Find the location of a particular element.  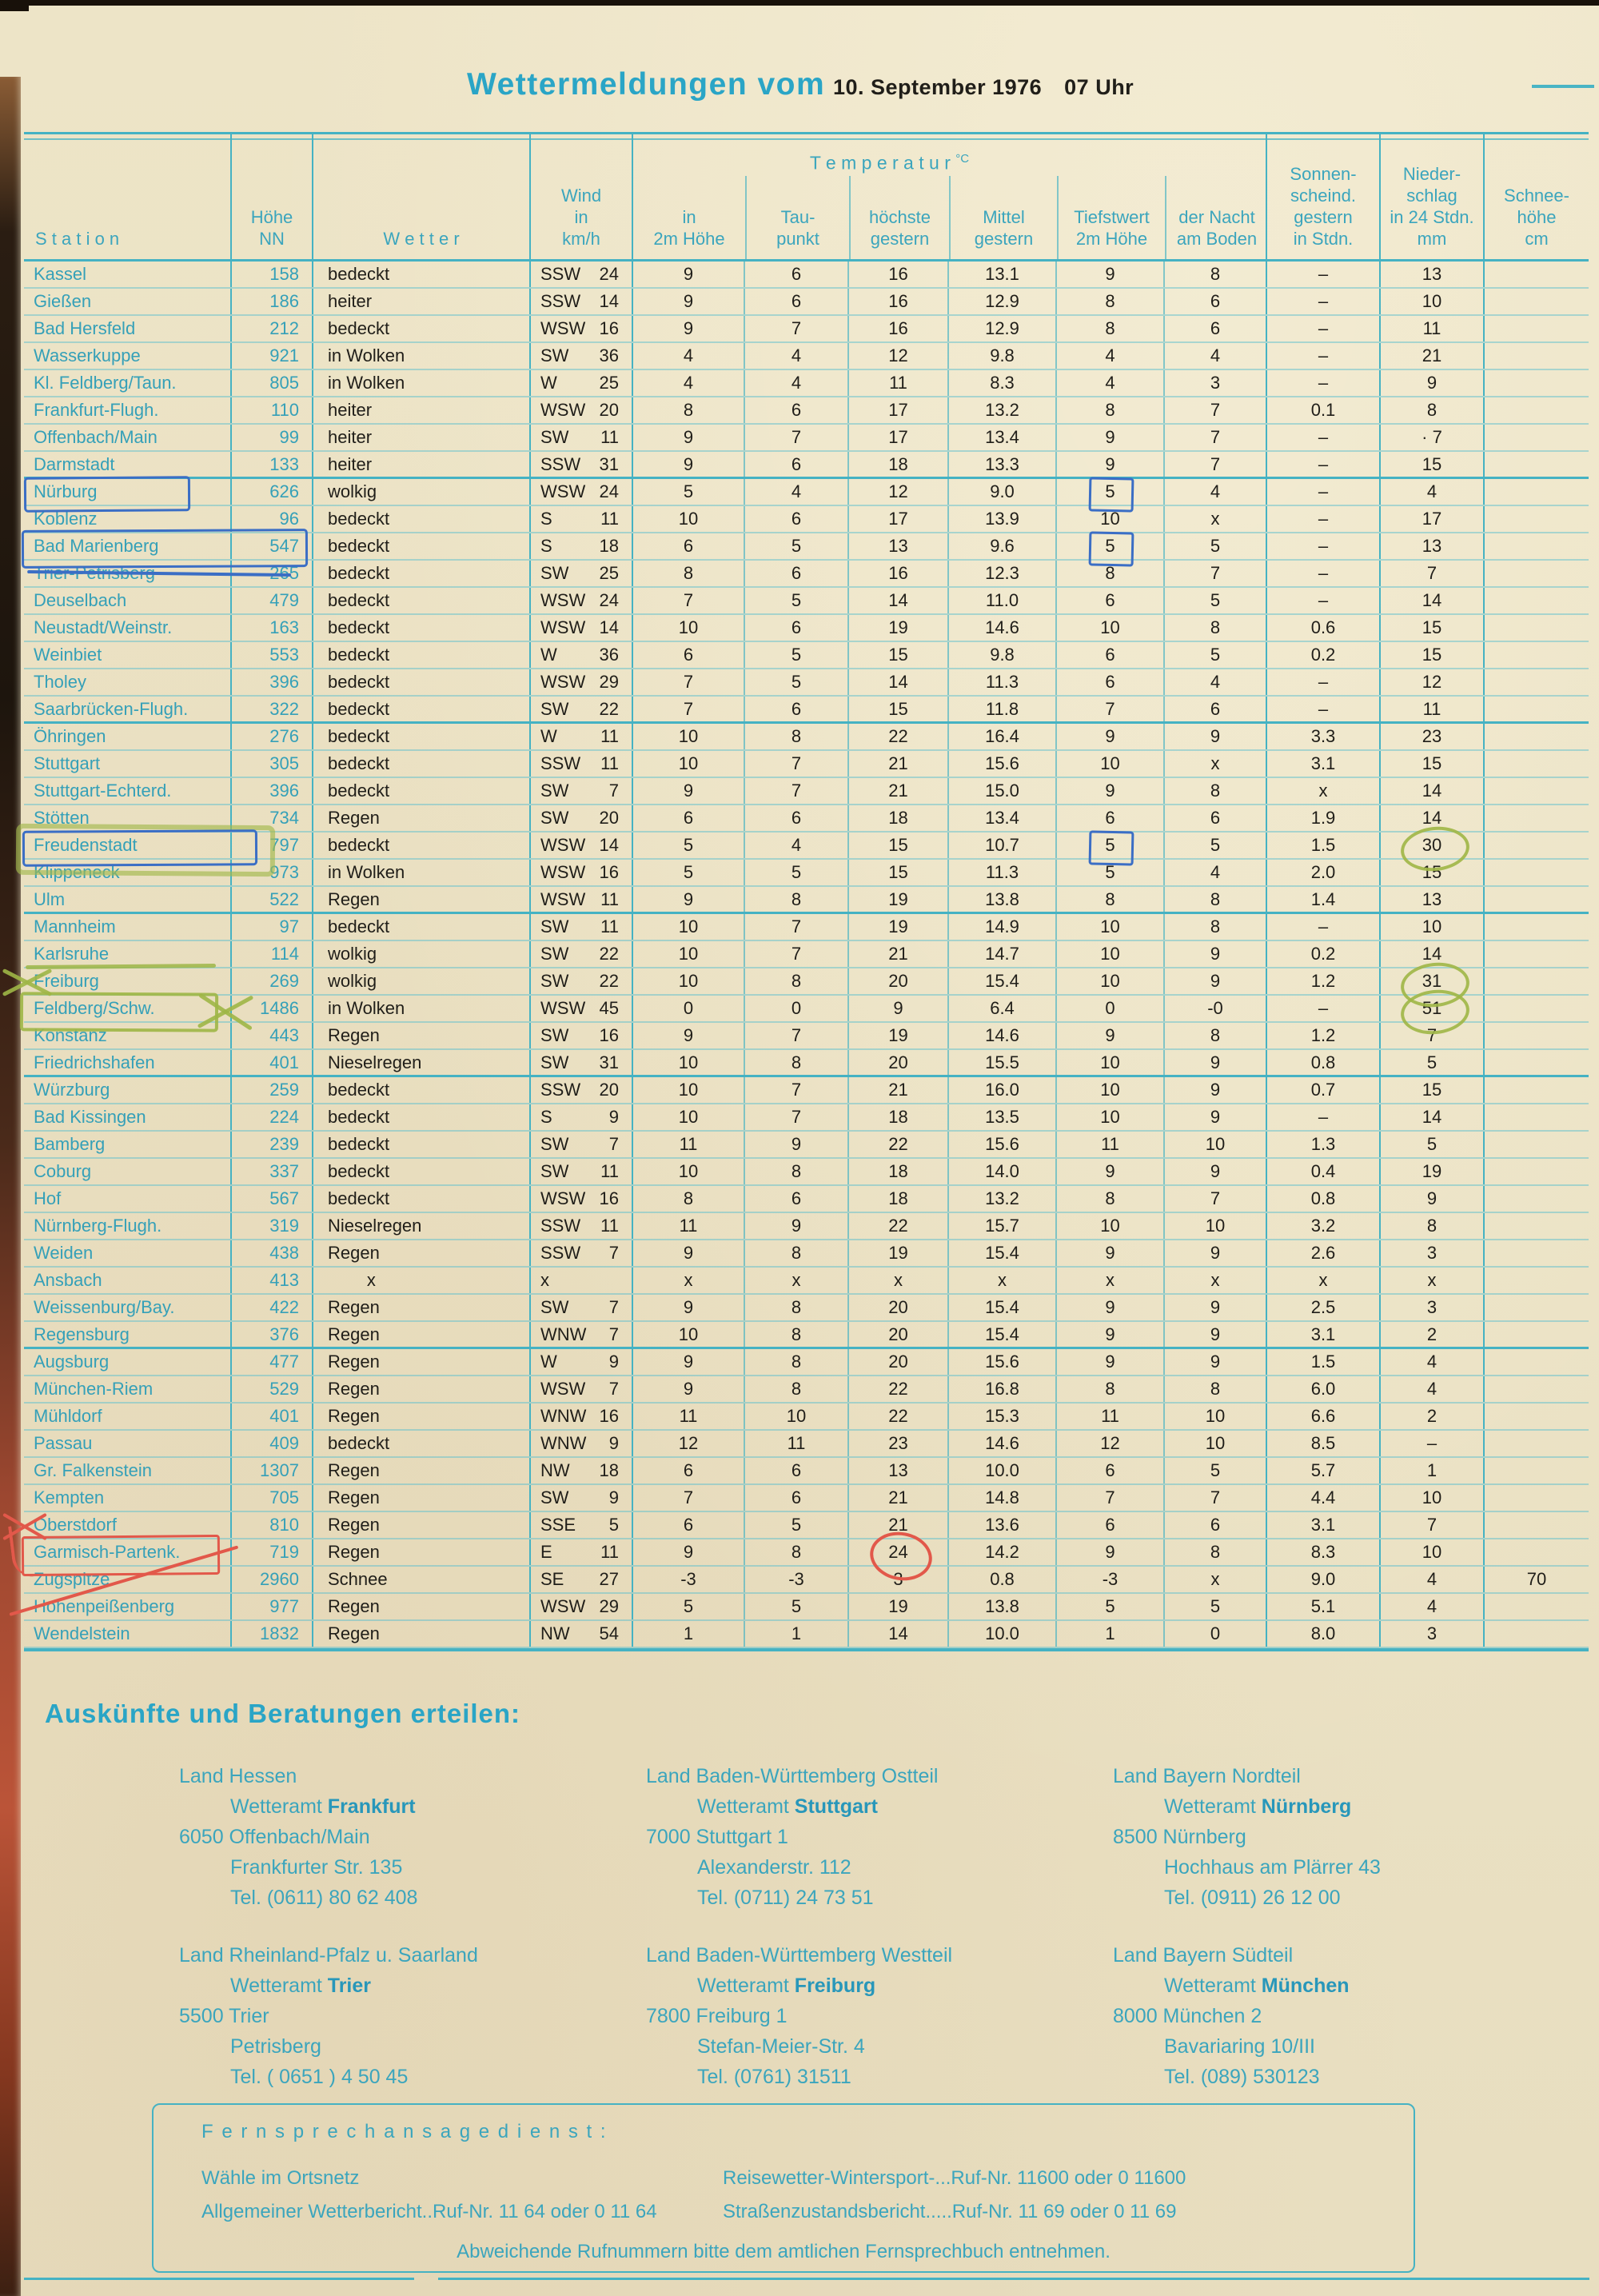

cell-min-ground: 7 is located at coordinates (1214, 573).